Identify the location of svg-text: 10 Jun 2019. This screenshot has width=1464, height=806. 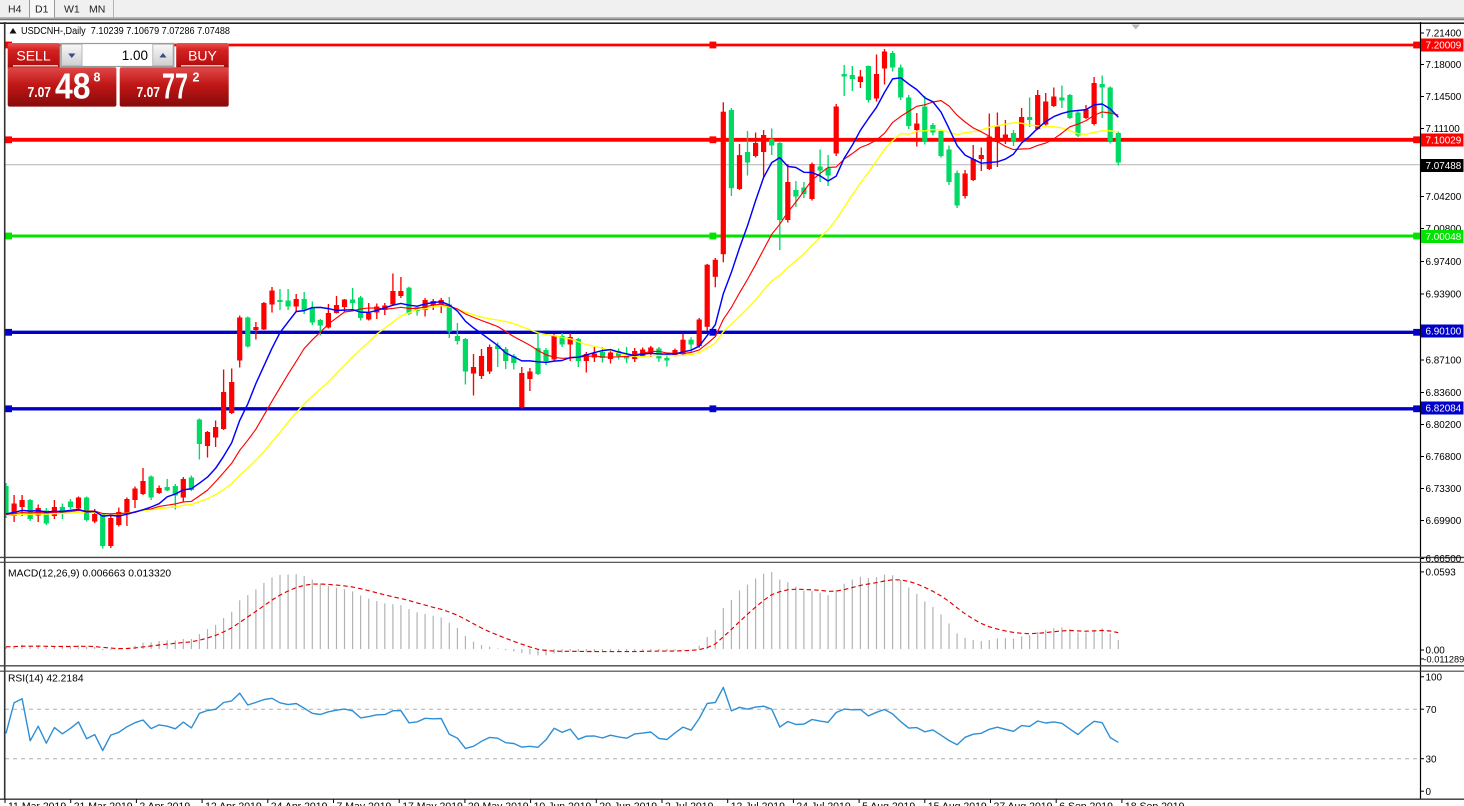
(563, 803).